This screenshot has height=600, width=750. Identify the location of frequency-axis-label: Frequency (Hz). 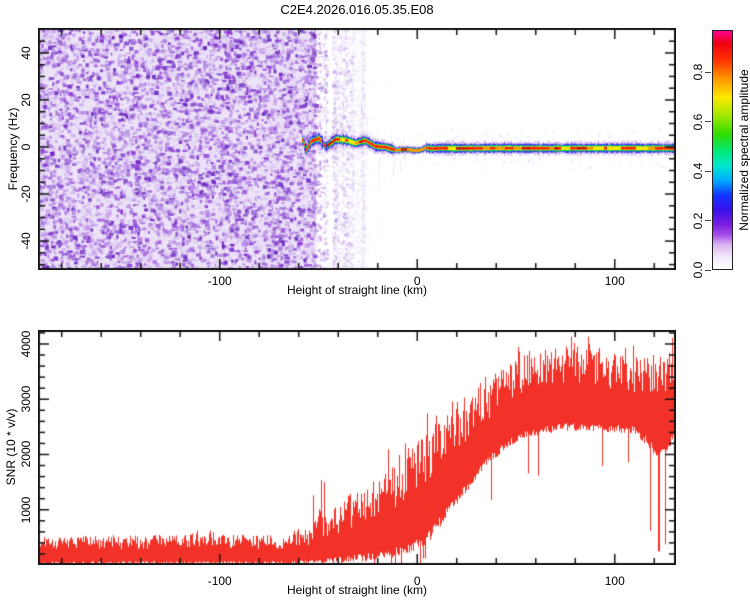
(13, 149).